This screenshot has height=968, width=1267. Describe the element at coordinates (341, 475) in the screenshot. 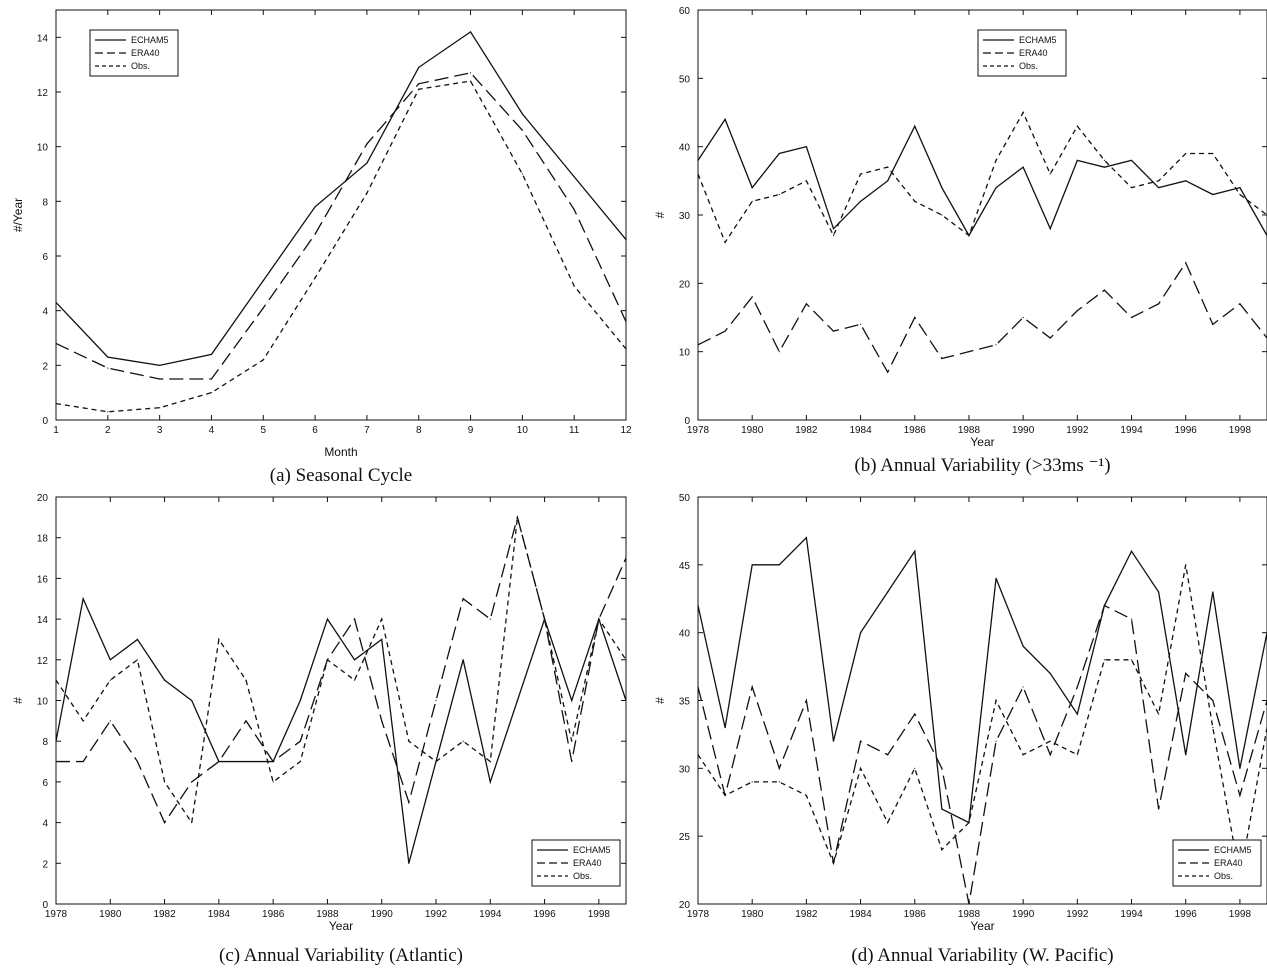

I see `panel-caption: (a) Seasonal Cycle` at that location.